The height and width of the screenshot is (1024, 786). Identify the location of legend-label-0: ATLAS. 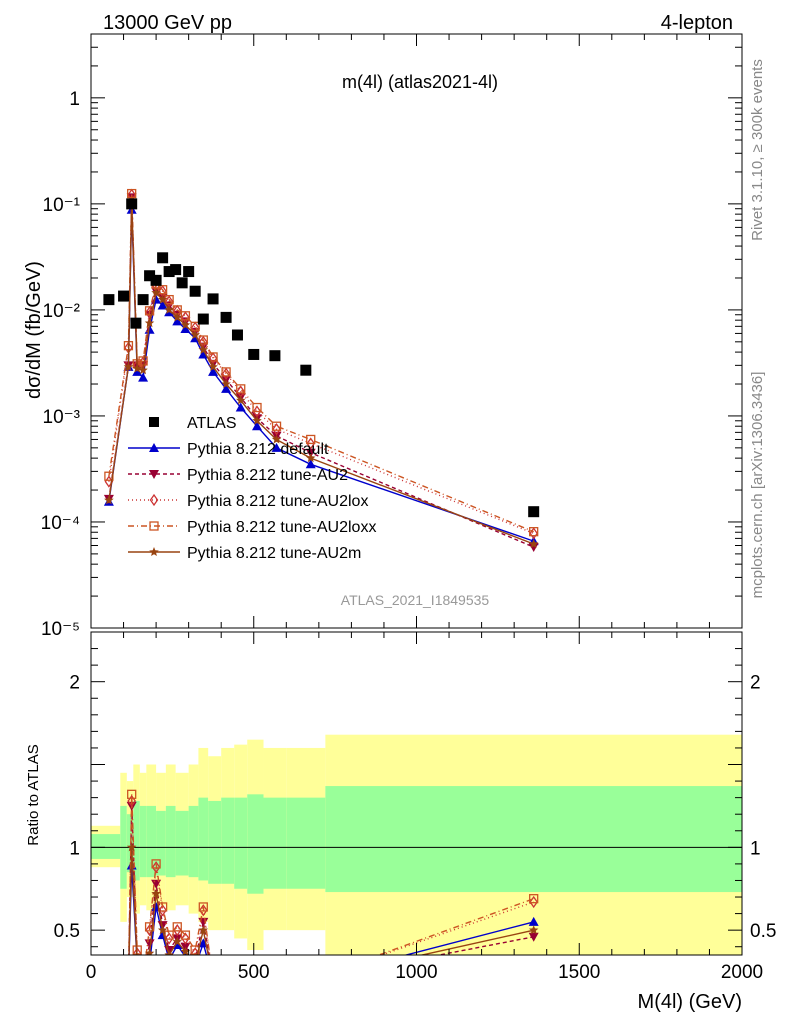
(212, 423).